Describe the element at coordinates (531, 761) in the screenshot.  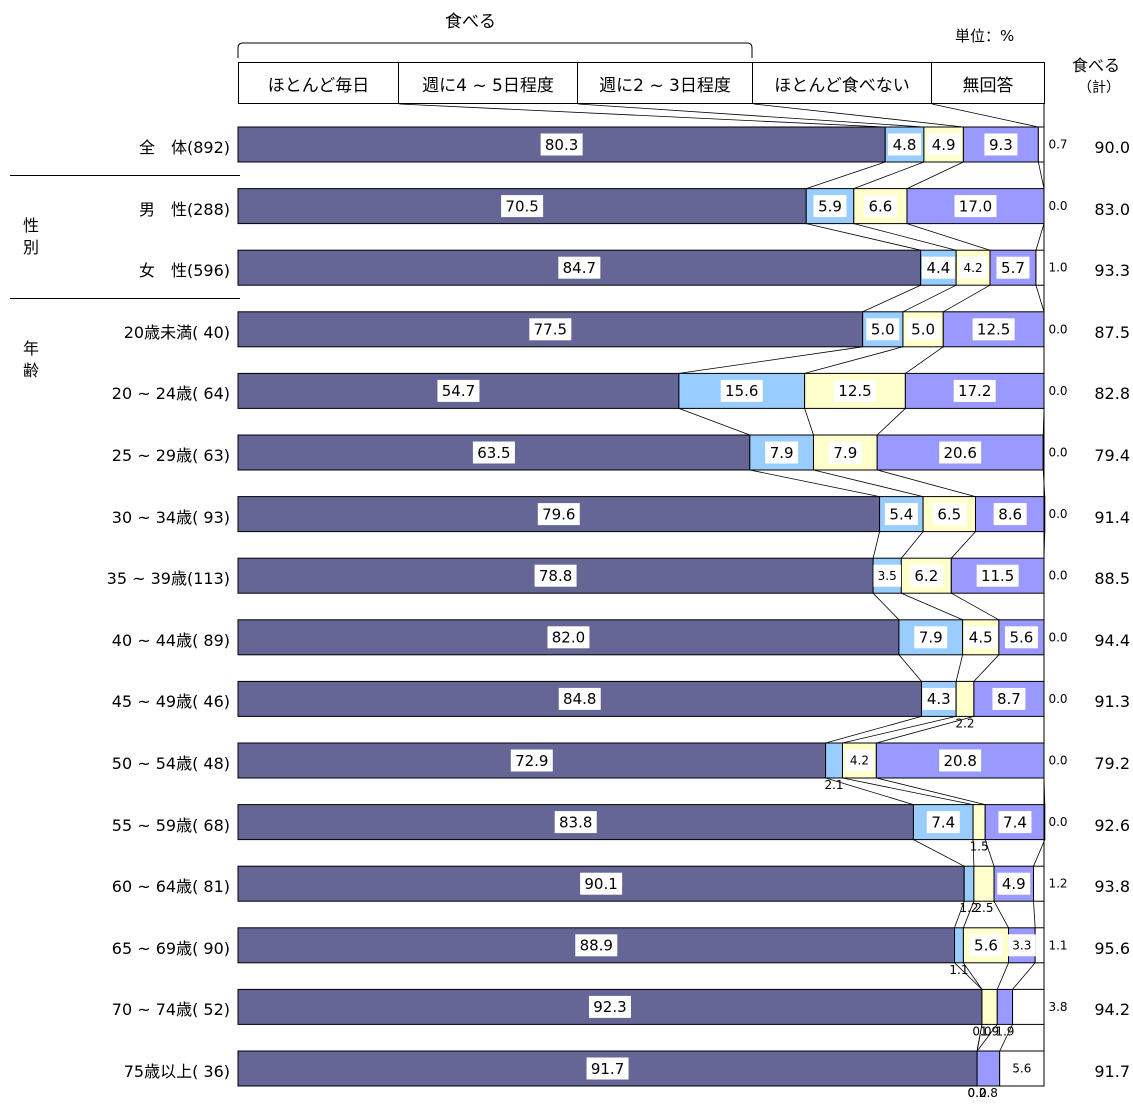
I see `value-label: 72.9` at that location.